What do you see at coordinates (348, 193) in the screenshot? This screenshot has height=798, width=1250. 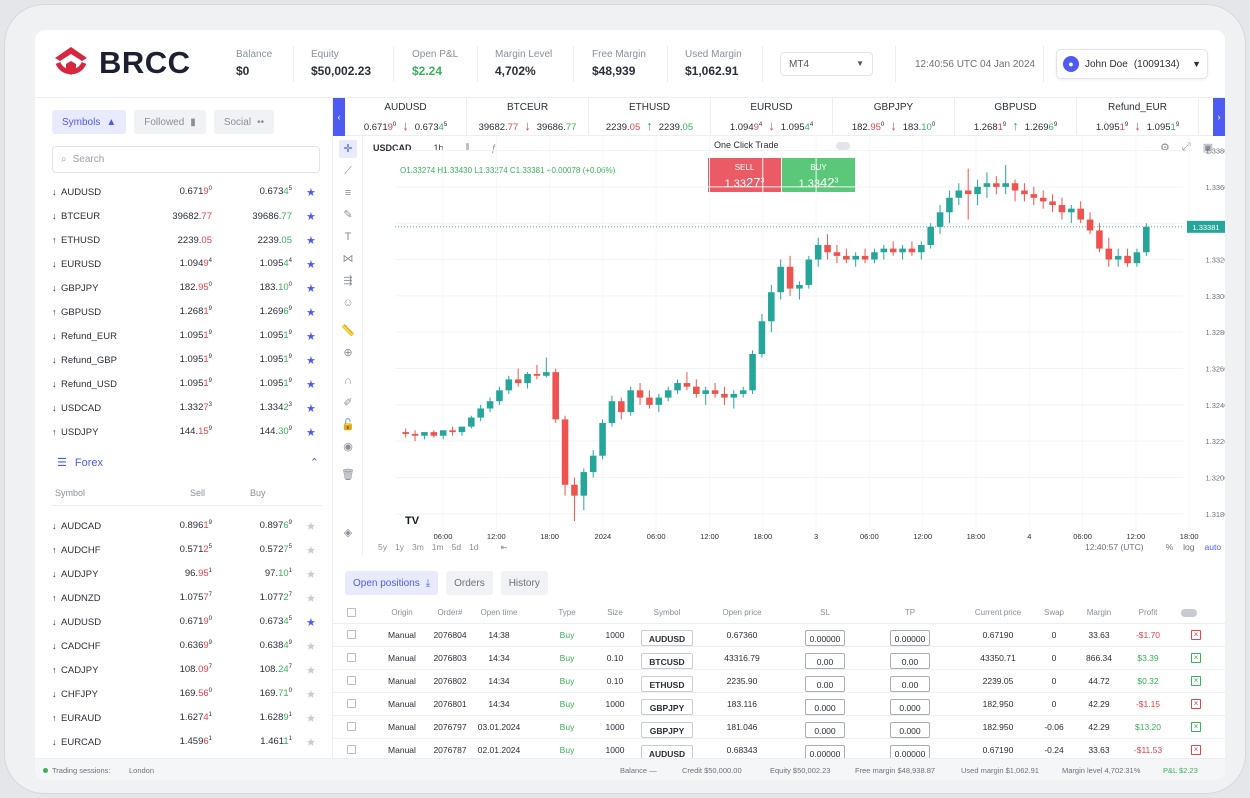 I see `fib-tool-icon: ≡` at bounding box center [348, 193].